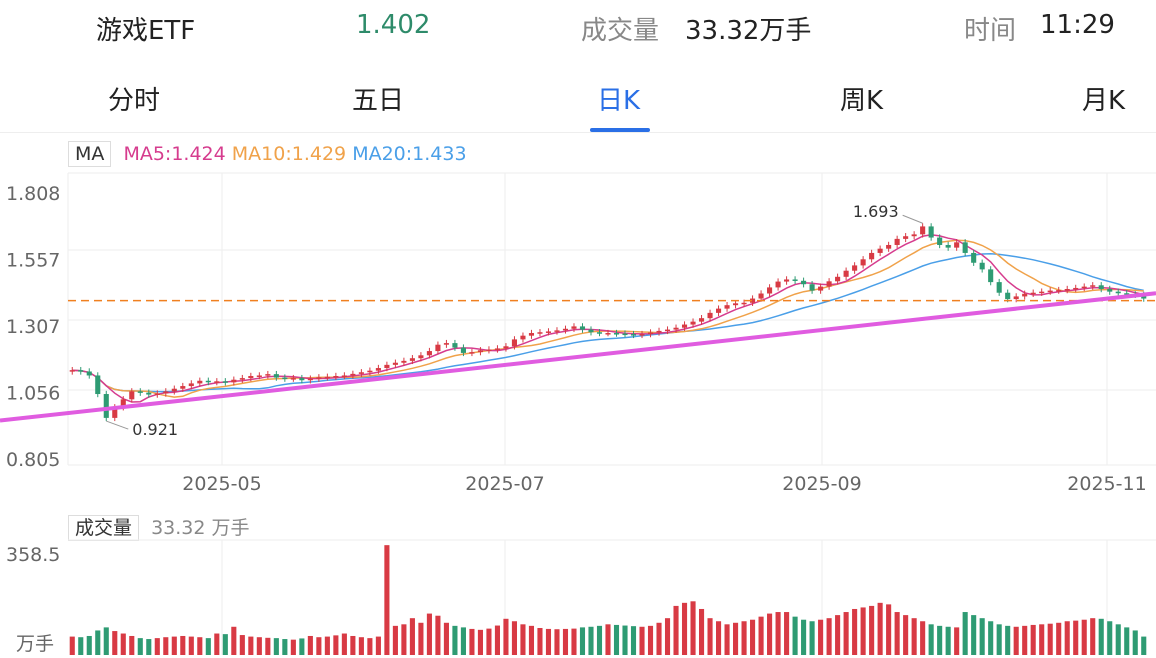  Describe the element at coordinates (664, 484) in the screenshot. I see `x-axis-ticks: 2025-05 2025-07 2025-09 2025-11` at that location.